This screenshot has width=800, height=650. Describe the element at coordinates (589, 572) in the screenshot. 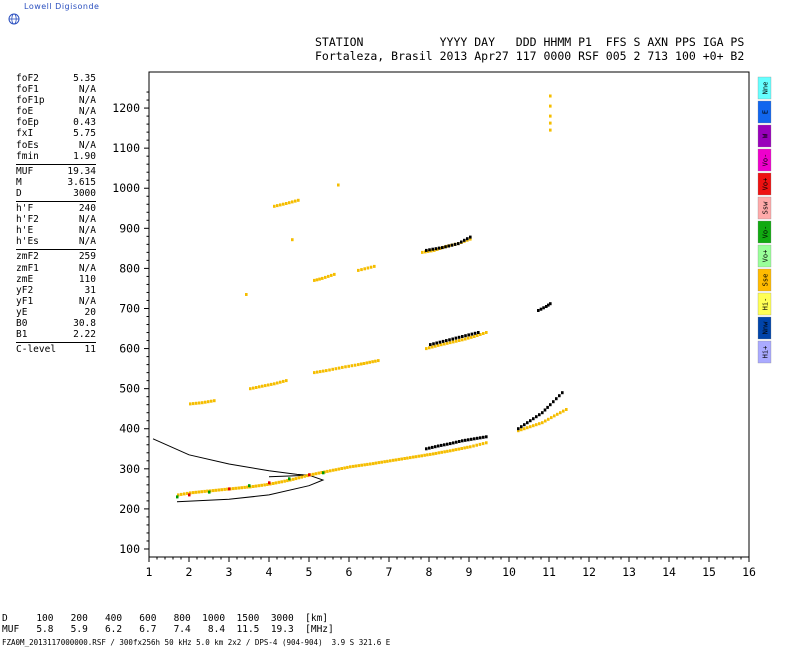

I see `x-tick-label: 12` at that location.